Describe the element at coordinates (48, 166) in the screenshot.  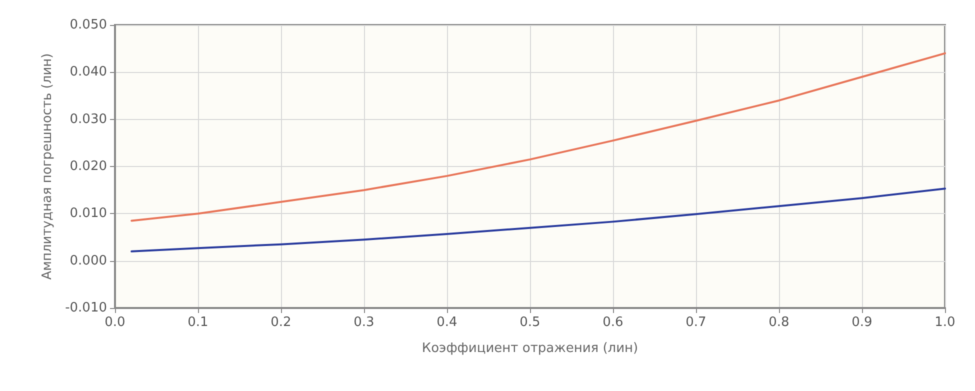
I see `y-axis-title: Амплитудная погрешность (лин)` at that location.